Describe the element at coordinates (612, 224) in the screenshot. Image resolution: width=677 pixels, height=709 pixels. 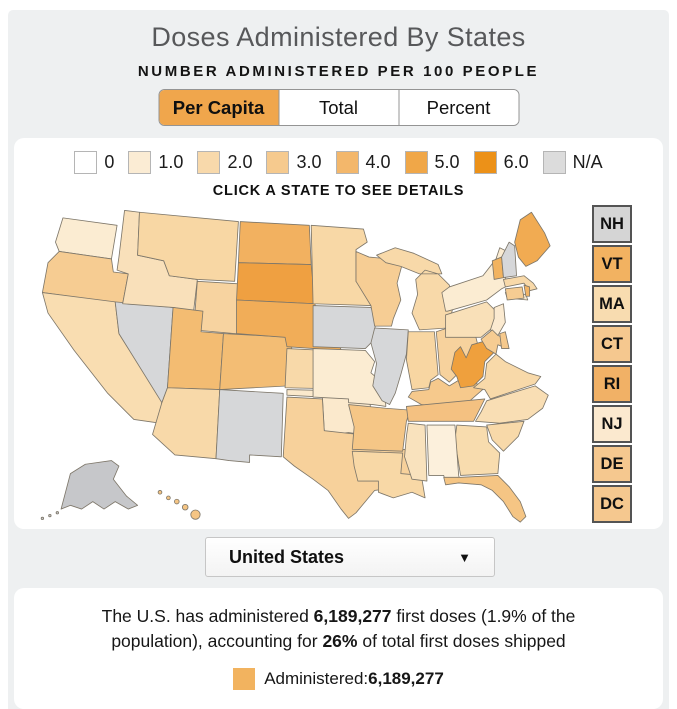
I see `side-state-nh: NH` at that location.